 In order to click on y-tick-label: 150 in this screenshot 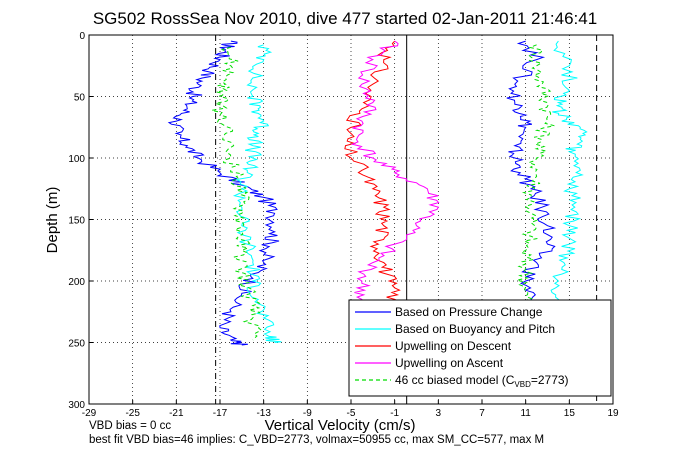, I will do `click(76, 221)`.